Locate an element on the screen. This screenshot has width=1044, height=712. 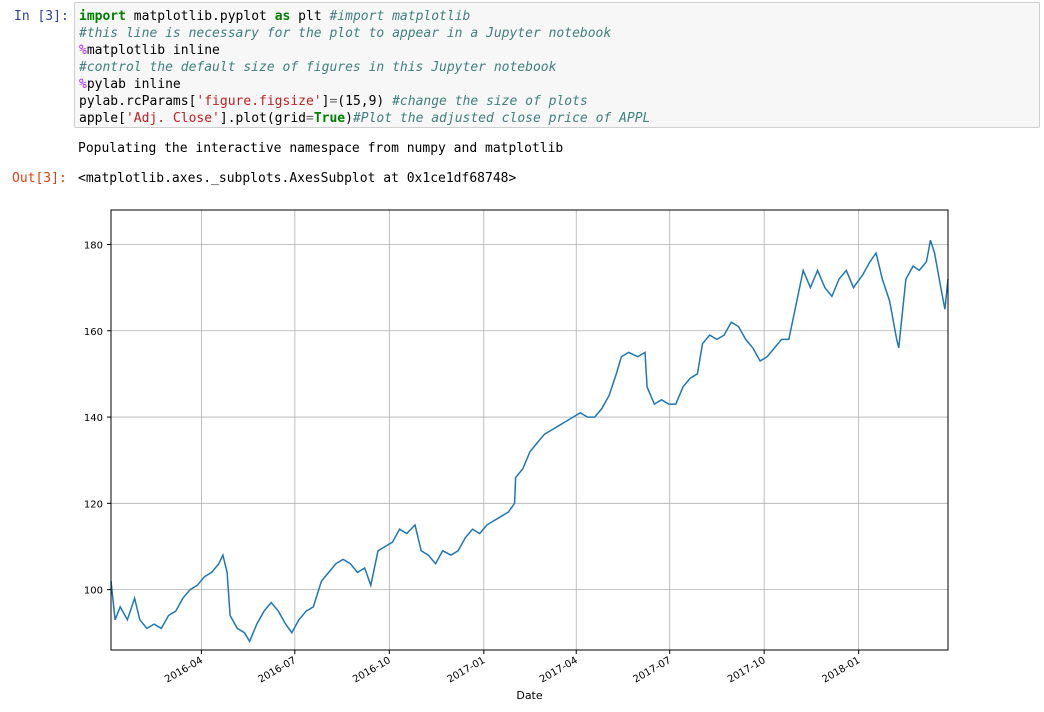
code-comment: #import matplotlib is located at coordinates (400, 16).